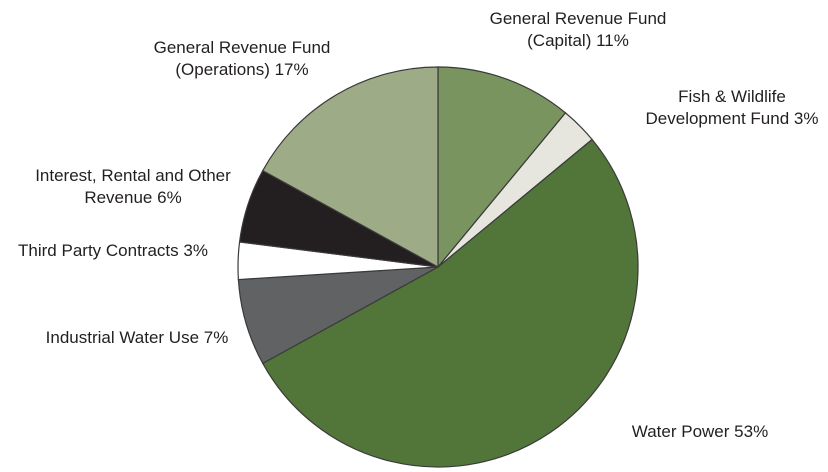 The height and width of the screenshot is (472, 828). I want to click on category-name: Fish & Wildlife Development Fund, so click(717, 107).